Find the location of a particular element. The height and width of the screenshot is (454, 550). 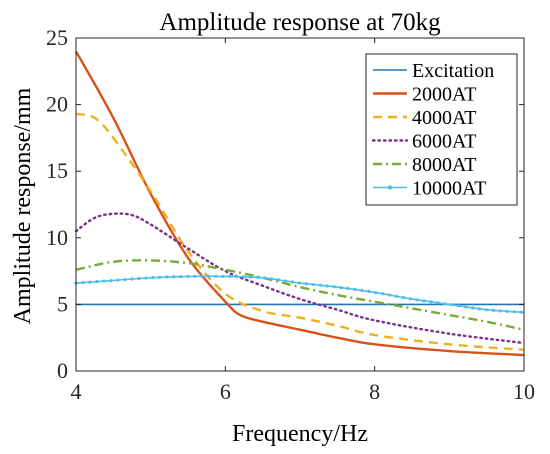

legend-label-8000at: 8000AT is located at coordinates (444, 165).